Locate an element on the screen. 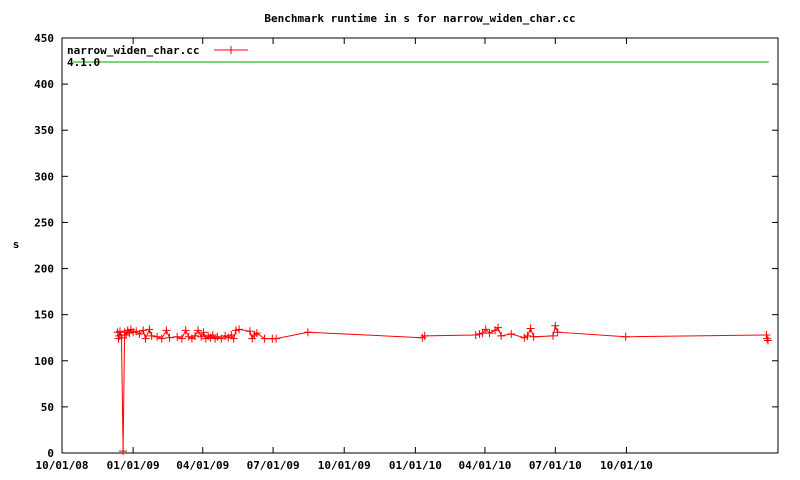  legend: narrow_widen_char.cc4.1.0 is located at coordinates (157, 56).